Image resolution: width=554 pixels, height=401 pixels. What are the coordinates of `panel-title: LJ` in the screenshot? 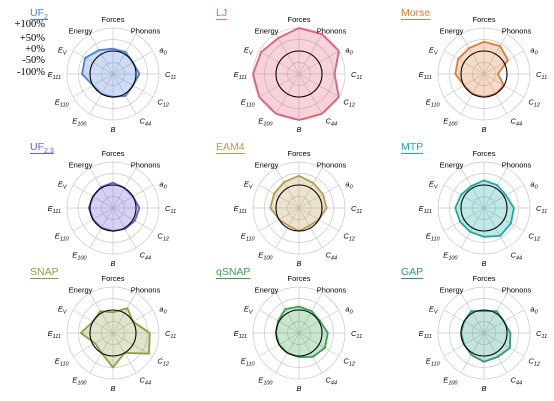 It's located at (221, 13).